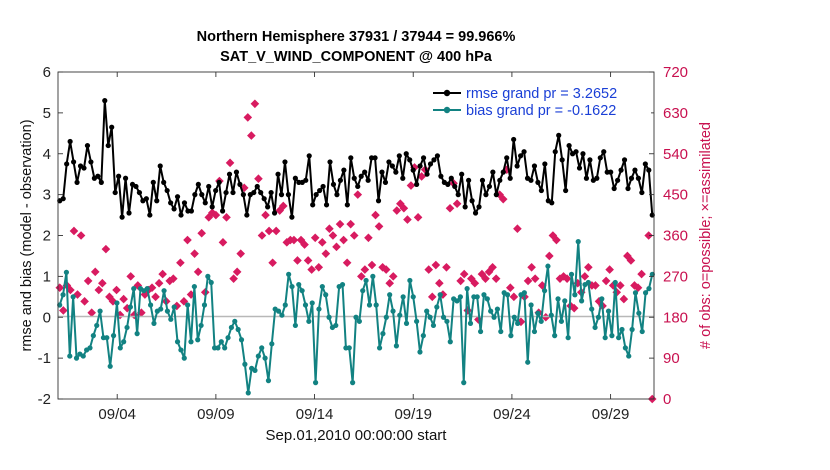 This screenshot has width=830, height=470. Describe the element at coordinates (413, 414) in the screenshot. I see `x-tick-label: 09/19` at that location.